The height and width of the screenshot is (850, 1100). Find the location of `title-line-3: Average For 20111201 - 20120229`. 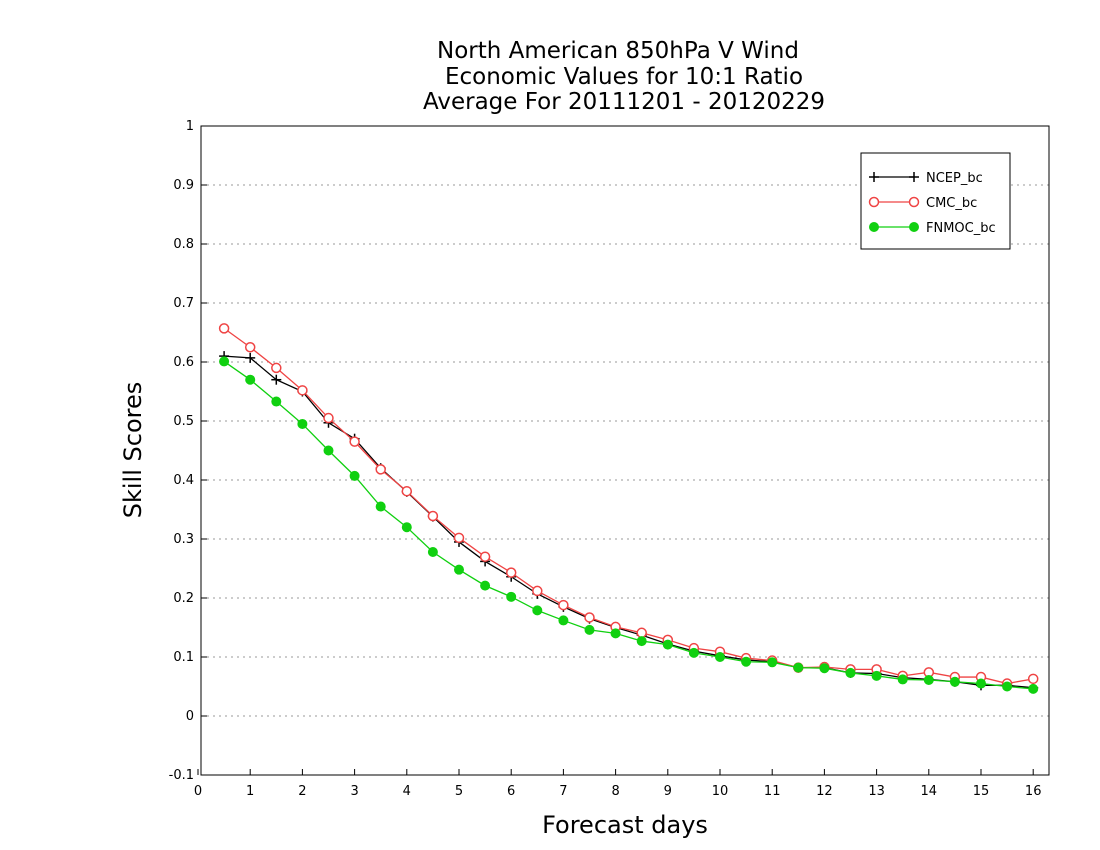

title-line-3: Average For 20111201 - 20120229 is located at coordinates (624, 102).